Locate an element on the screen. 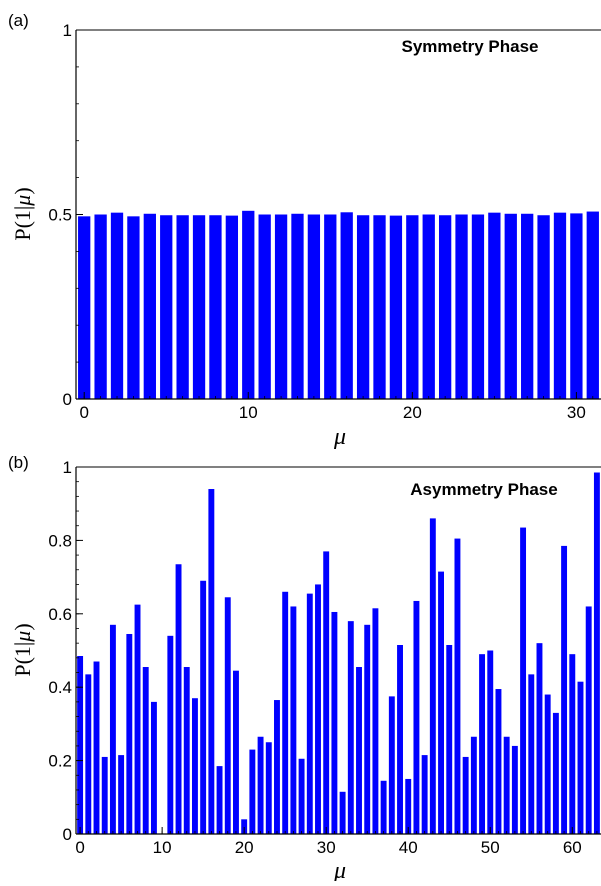  x-axis-label-b: μ is located at coordinates (339, 869).